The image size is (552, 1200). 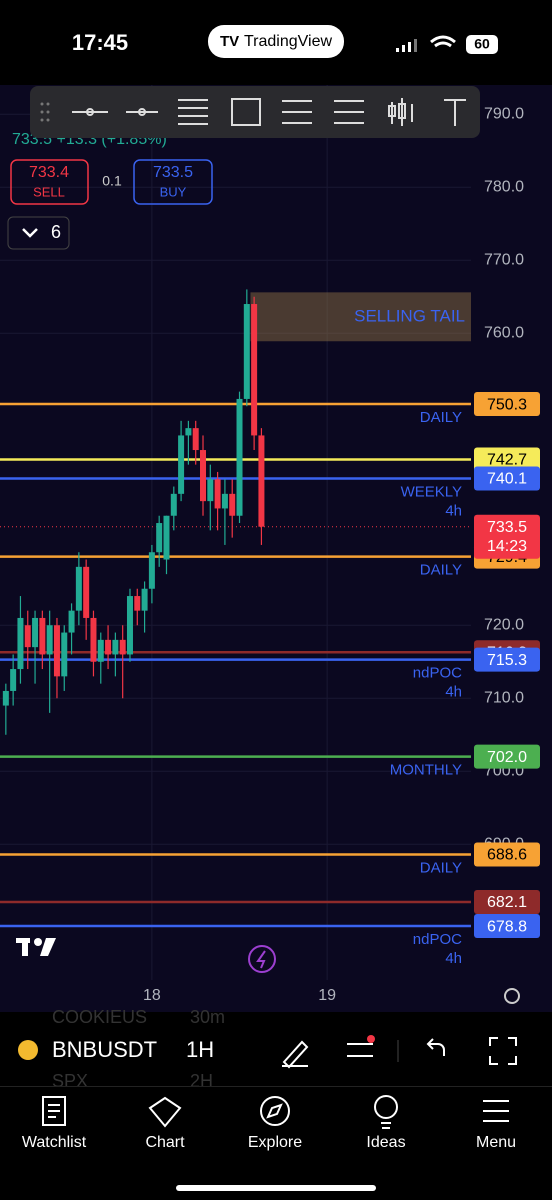 I want to click on toolbar-icons, so click(x=253, y=112).